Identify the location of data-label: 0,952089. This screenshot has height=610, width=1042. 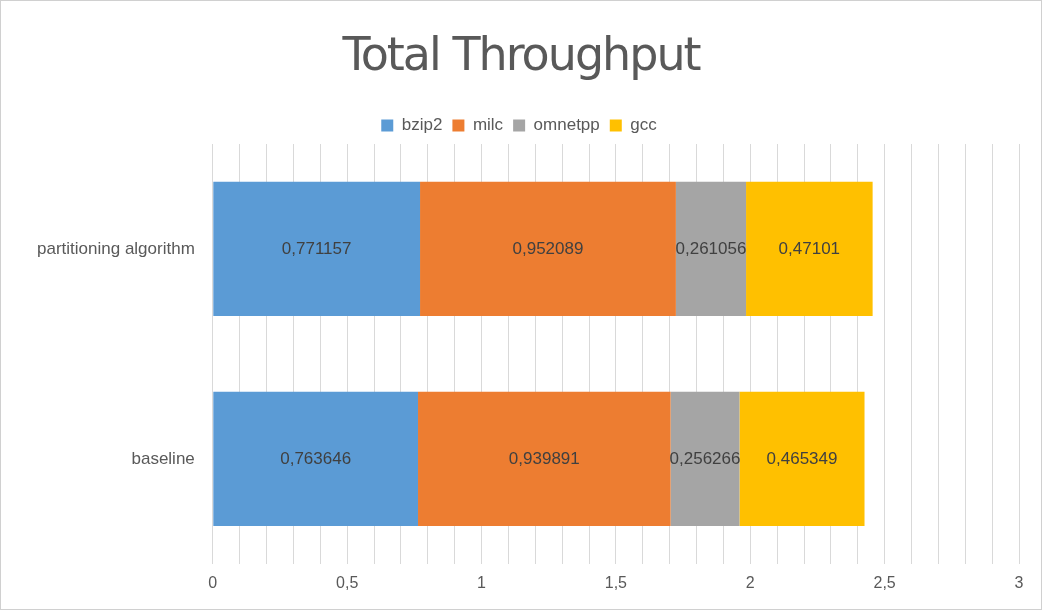
(548, 248).